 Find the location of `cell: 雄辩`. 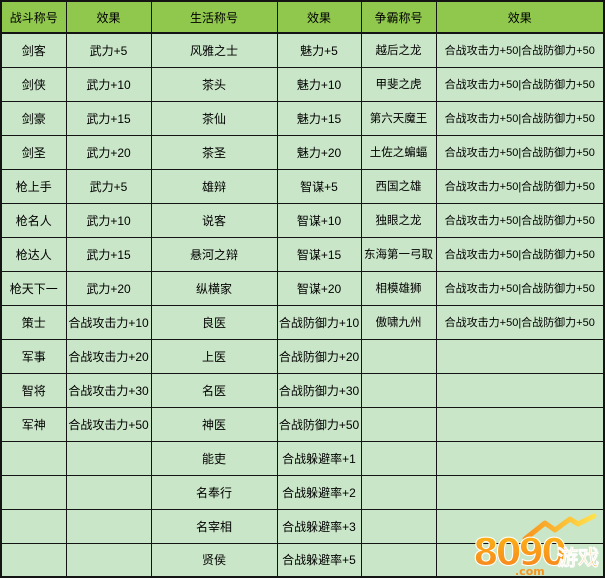

cell: 雄辩 is located at coordinates (214, 186).